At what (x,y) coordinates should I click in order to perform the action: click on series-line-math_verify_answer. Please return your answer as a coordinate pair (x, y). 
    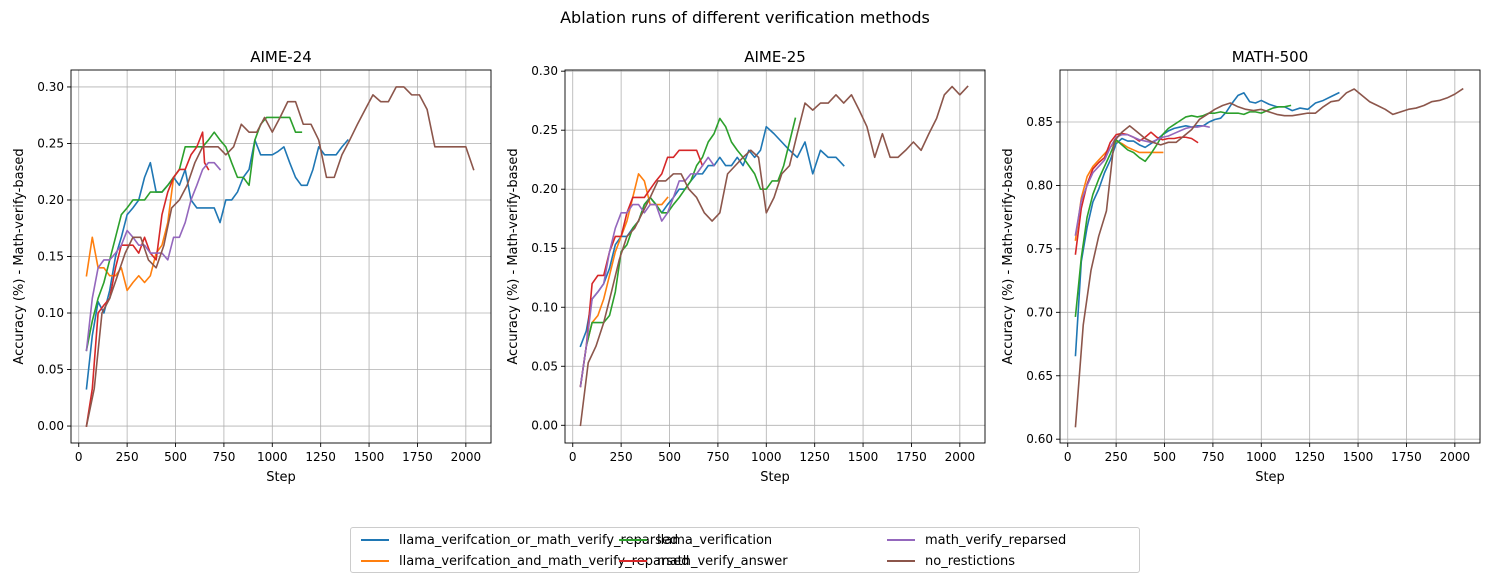
    Looking at the image, I should click on (641, 268).